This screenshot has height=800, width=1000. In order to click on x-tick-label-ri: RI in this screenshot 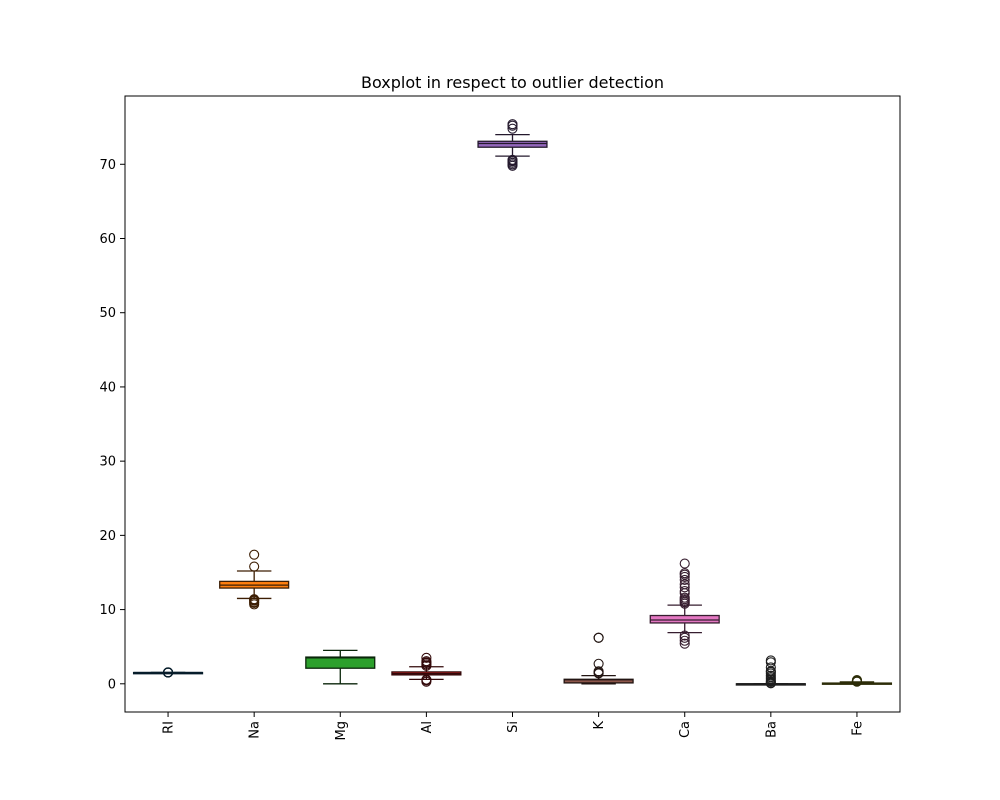, I will do `click(169, 727)`.